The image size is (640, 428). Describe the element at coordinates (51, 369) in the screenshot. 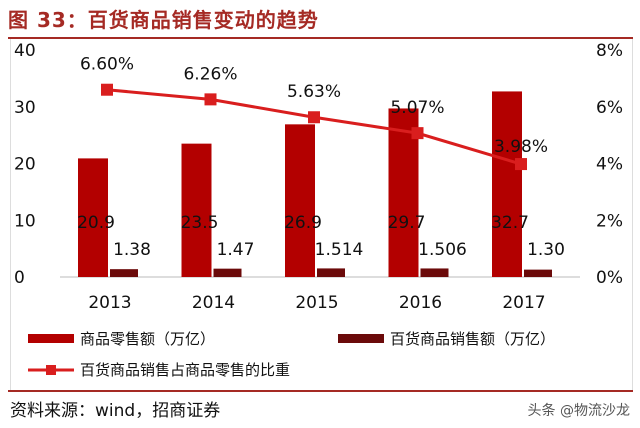

I see `legend-line-marker` at that location.